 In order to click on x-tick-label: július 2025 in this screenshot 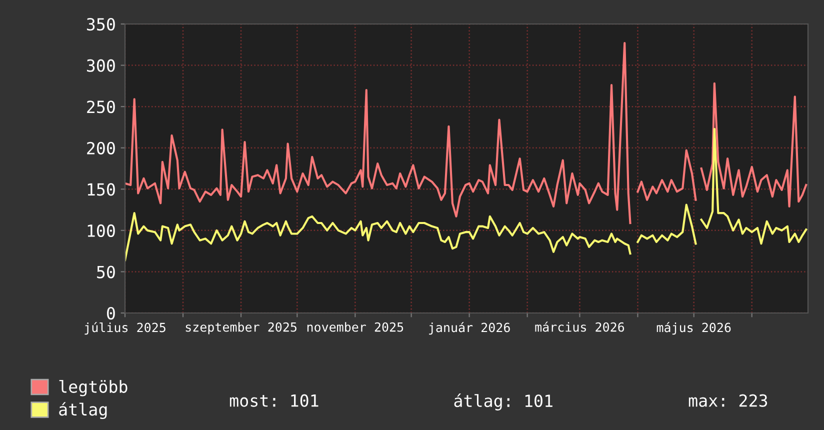, I will do `click(125, 328)`.